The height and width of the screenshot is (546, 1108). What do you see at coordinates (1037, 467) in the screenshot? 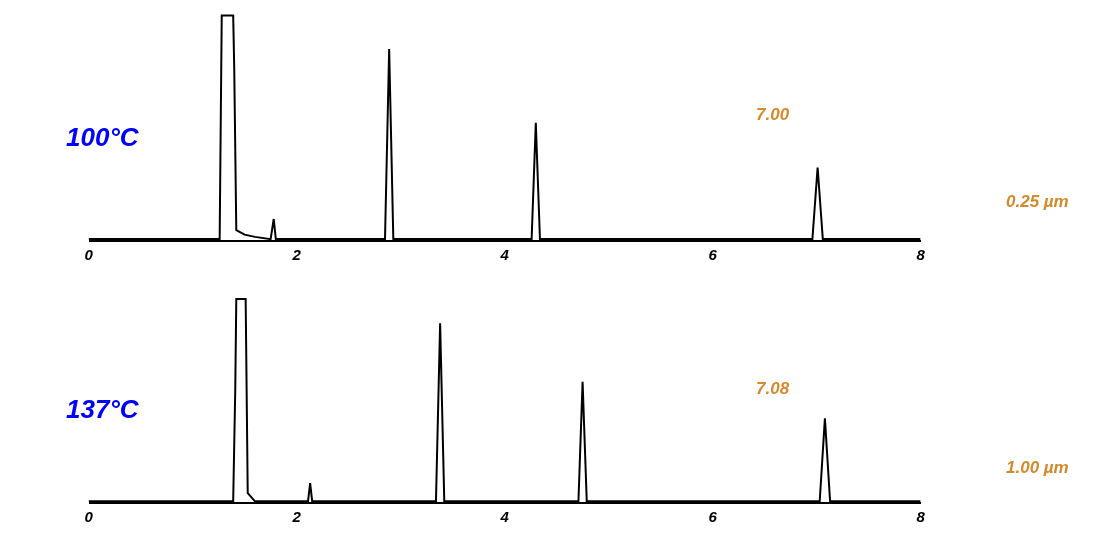
I see `text: 1.00 µm` at bounding box center [1037, 467].